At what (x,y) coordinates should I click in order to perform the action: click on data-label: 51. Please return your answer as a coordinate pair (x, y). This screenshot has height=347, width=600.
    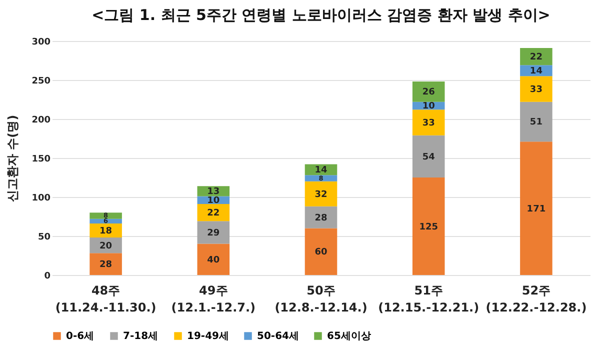
    Looking at the image, I should click on (536, 123).